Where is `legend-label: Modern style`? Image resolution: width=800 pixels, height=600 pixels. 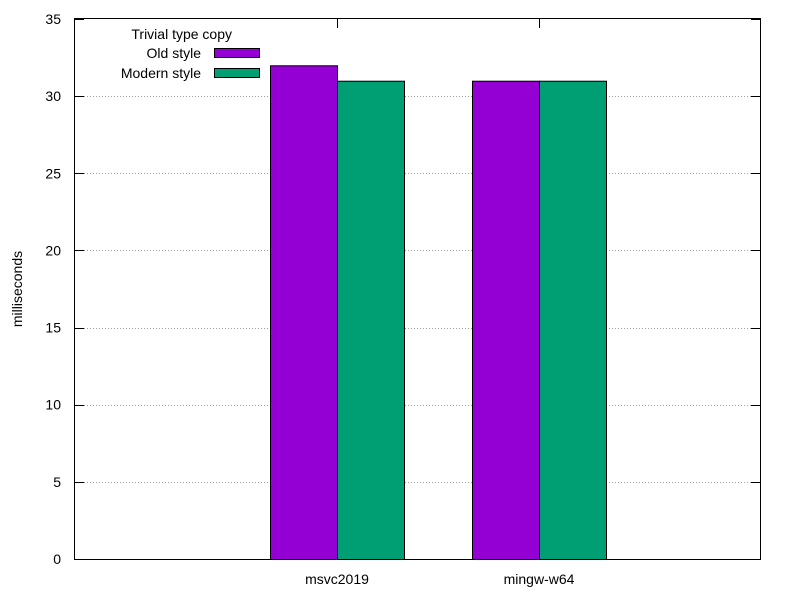
legend-label: Modern style is located at coordinates (161, 73).